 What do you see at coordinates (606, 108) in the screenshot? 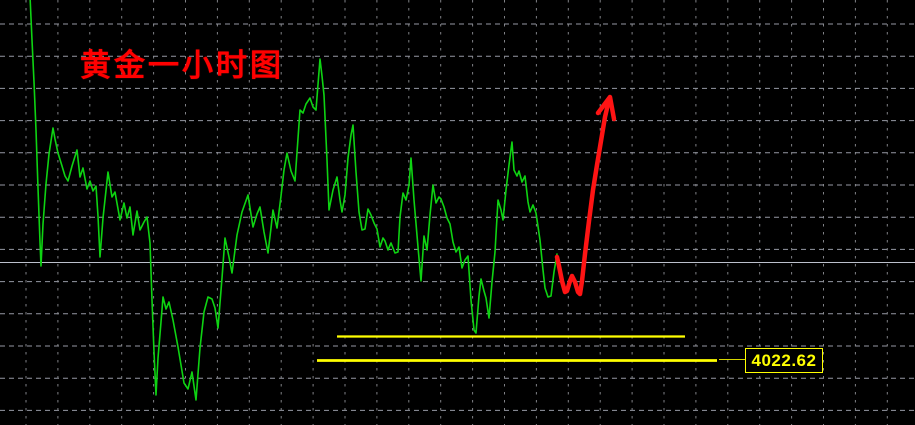
I see `trend-arrow-head` at bounding box center [606, 108].